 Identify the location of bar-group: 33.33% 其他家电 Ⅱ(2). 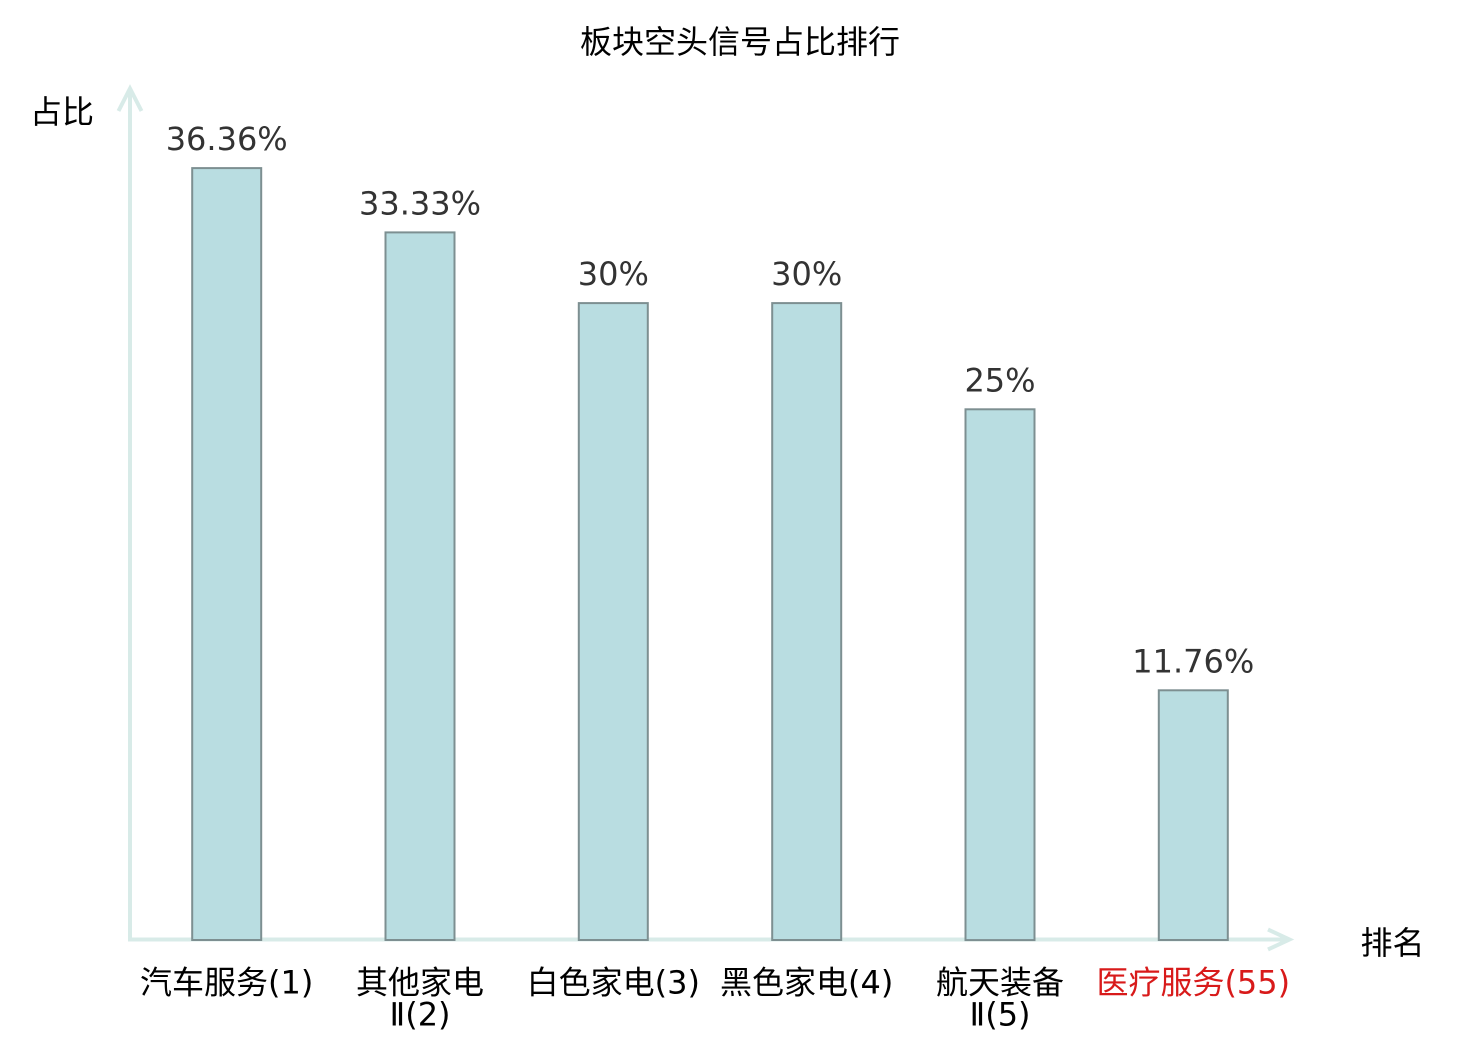
(420, 608).